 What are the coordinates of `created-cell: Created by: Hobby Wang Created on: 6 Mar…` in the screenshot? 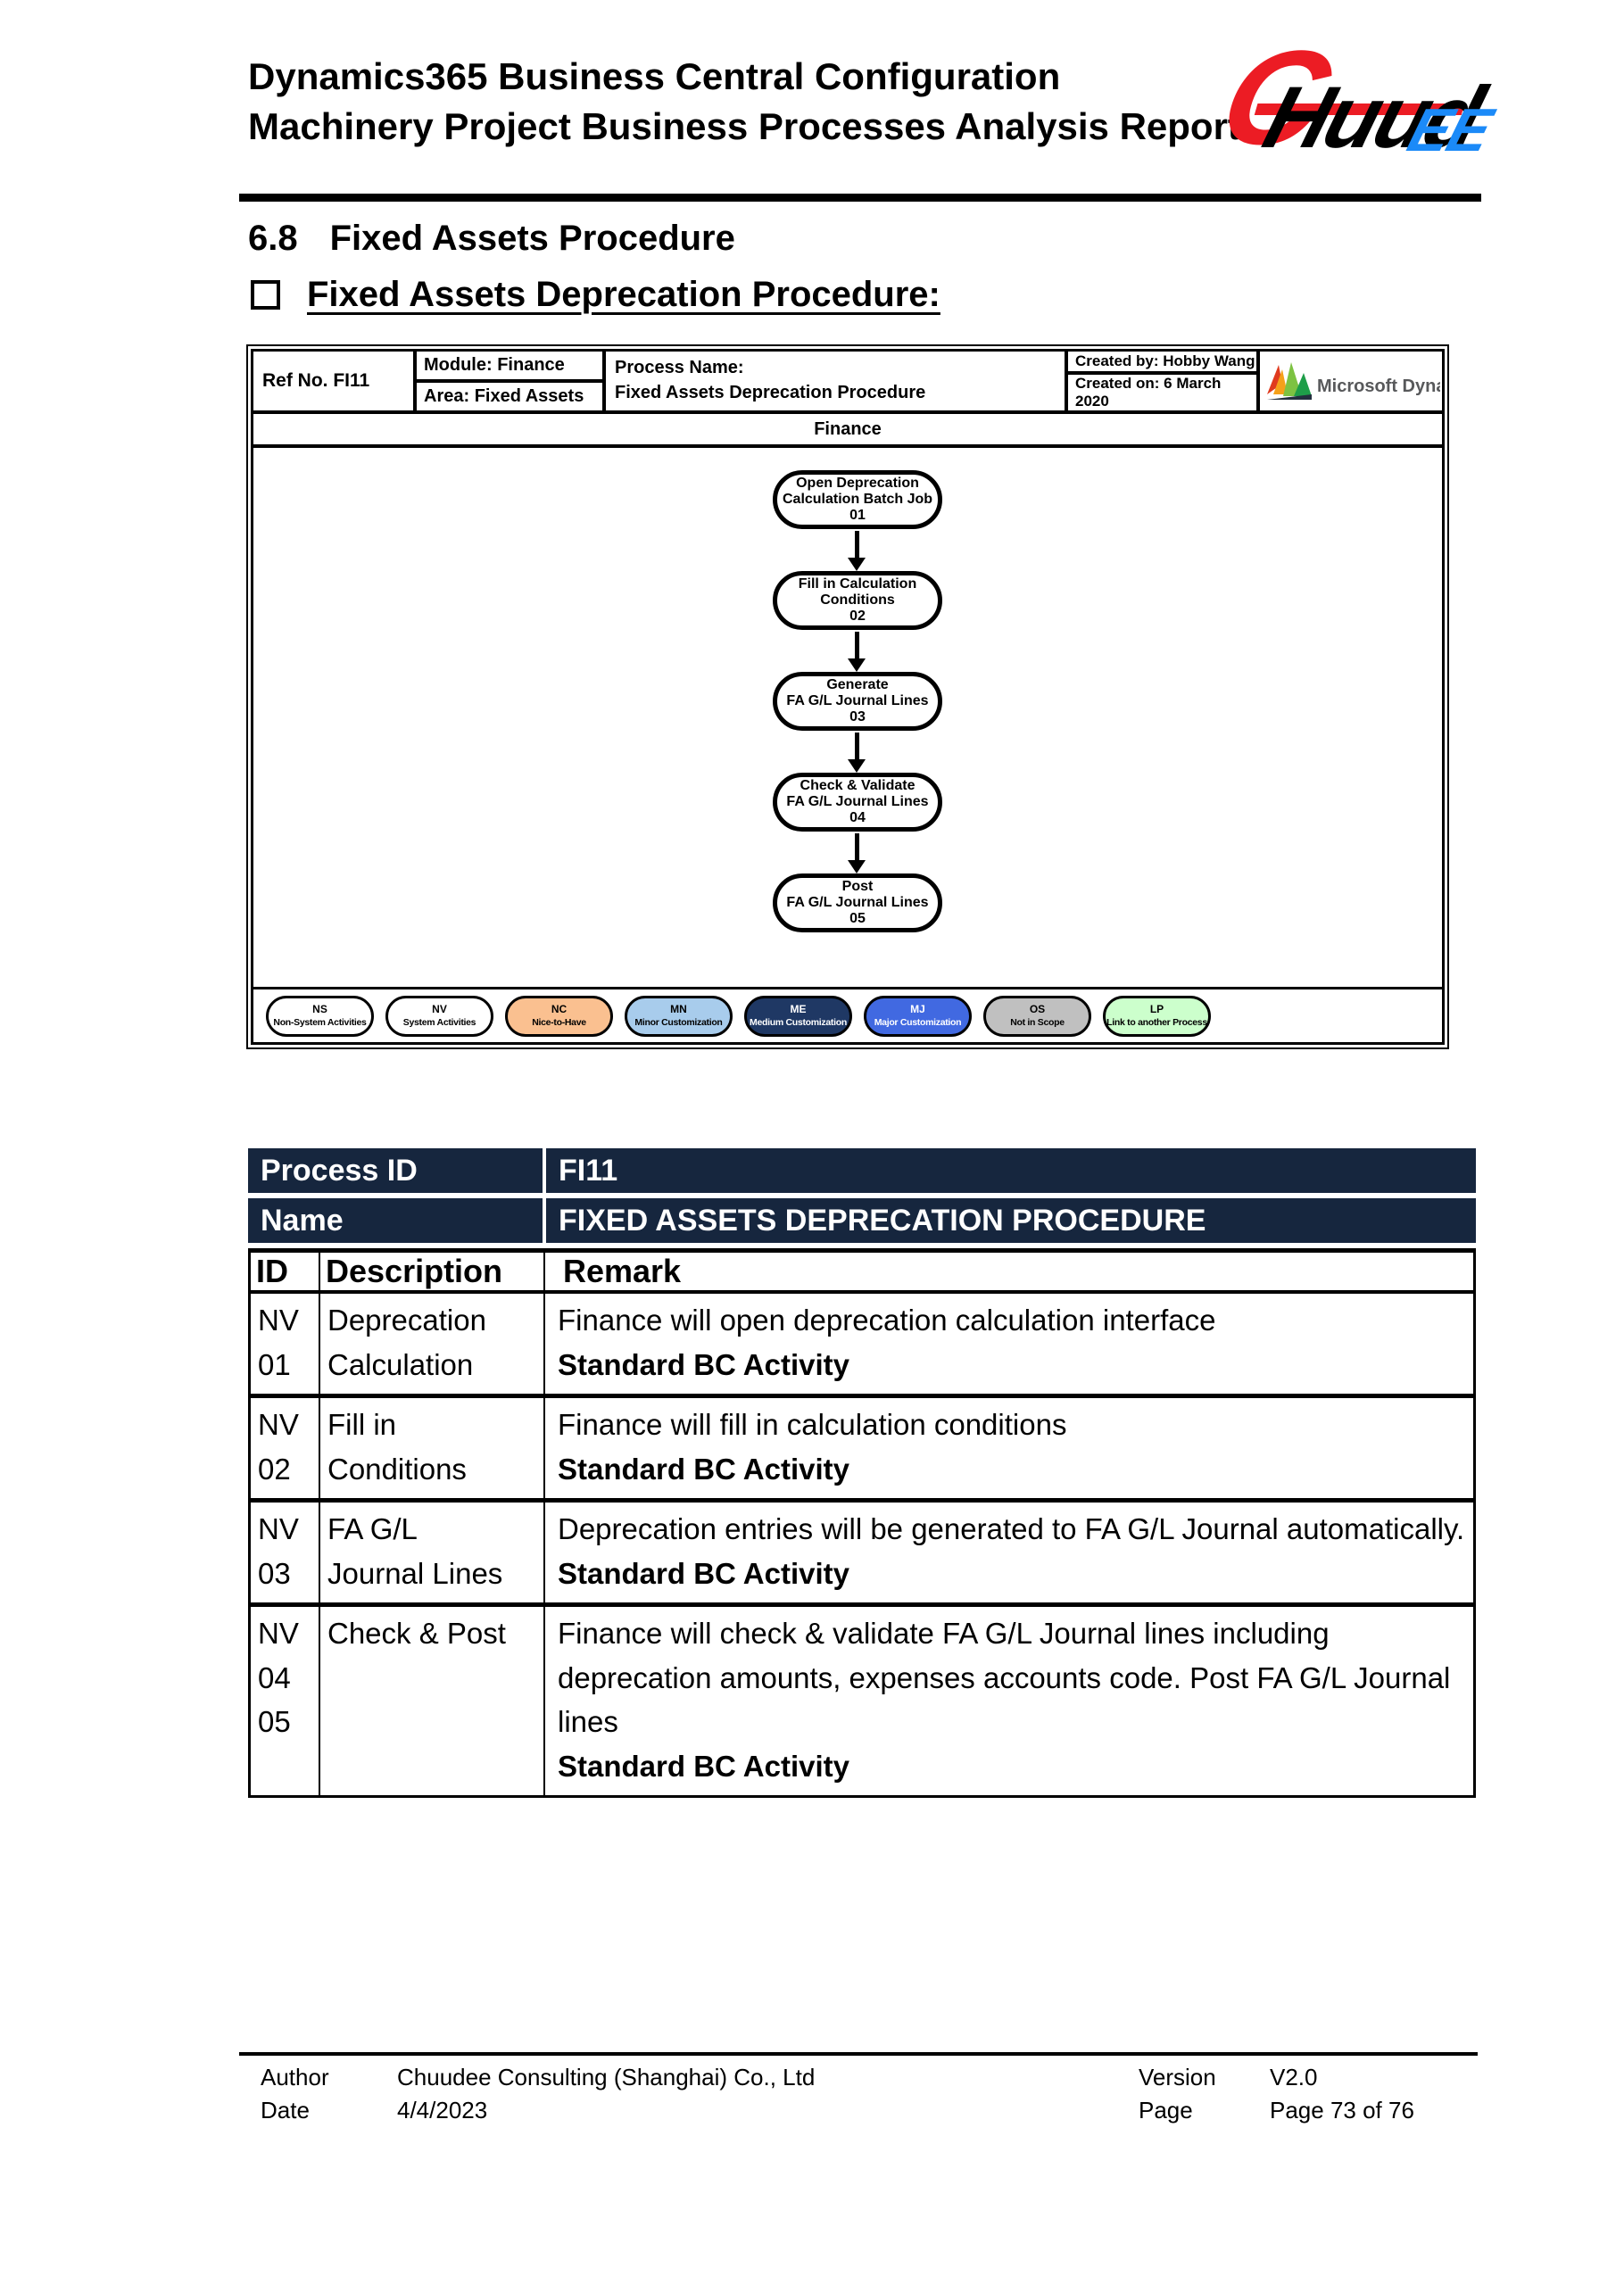 It's located at (1164, 381).